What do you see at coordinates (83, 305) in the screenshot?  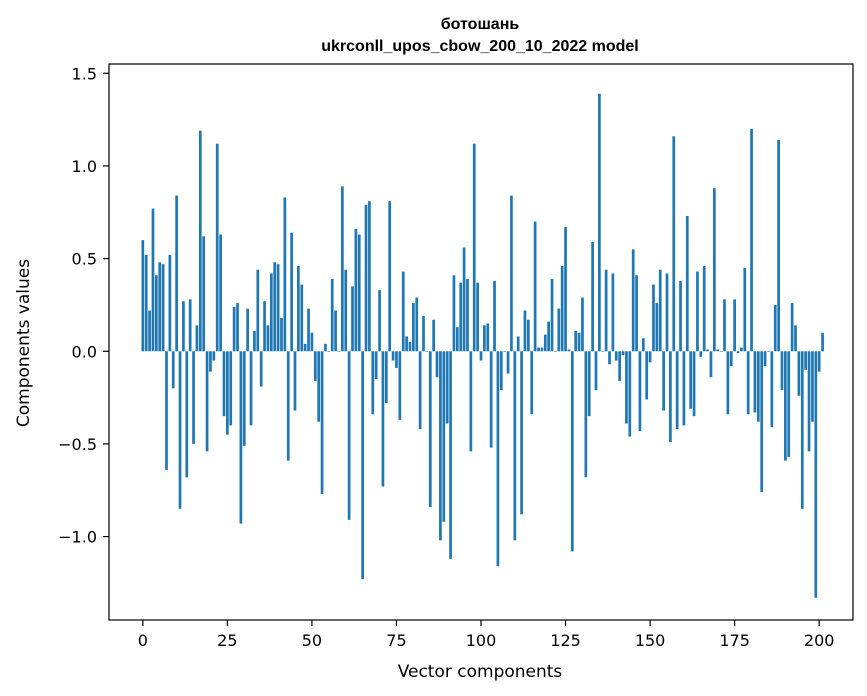 I see `y-axis-ticks: −1.0 −0.5 0.0 0.5 1.0 1.5` at bounding box center [83, 305].